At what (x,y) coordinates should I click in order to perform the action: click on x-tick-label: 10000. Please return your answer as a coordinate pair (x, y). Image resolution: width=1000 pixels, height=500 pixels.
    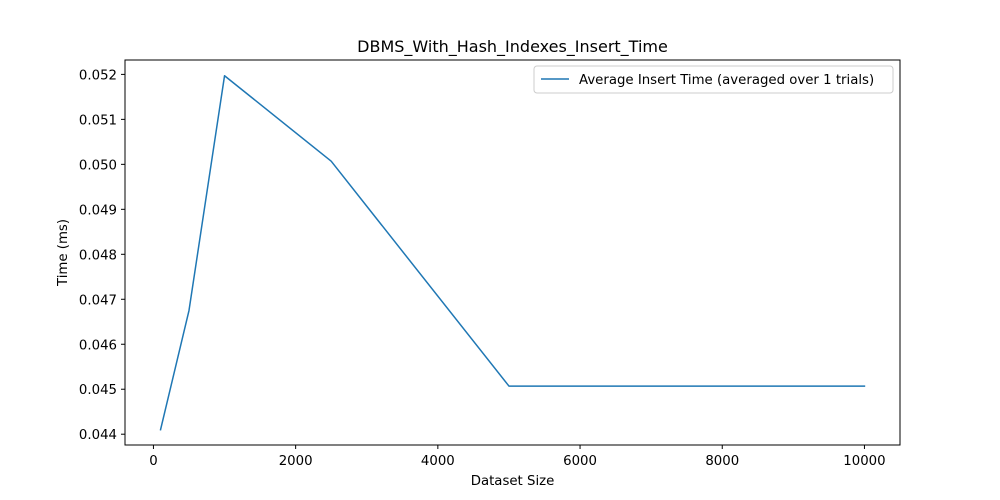
    Looking at the image, I should click on (864, 461).